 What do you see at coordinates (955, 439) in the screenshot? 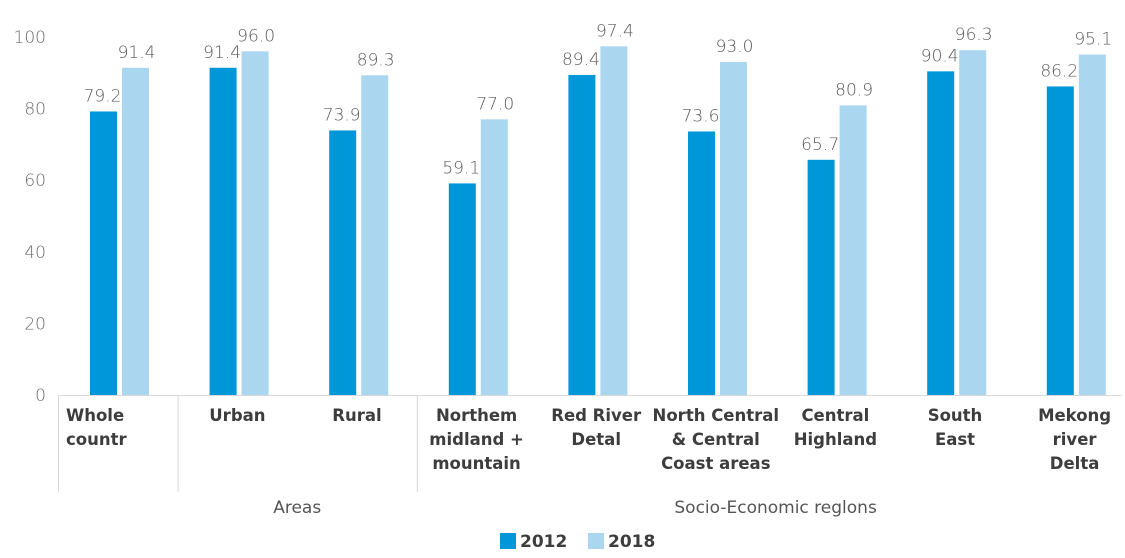
I see `category-label-line: East` at bounding box center [955, 439].